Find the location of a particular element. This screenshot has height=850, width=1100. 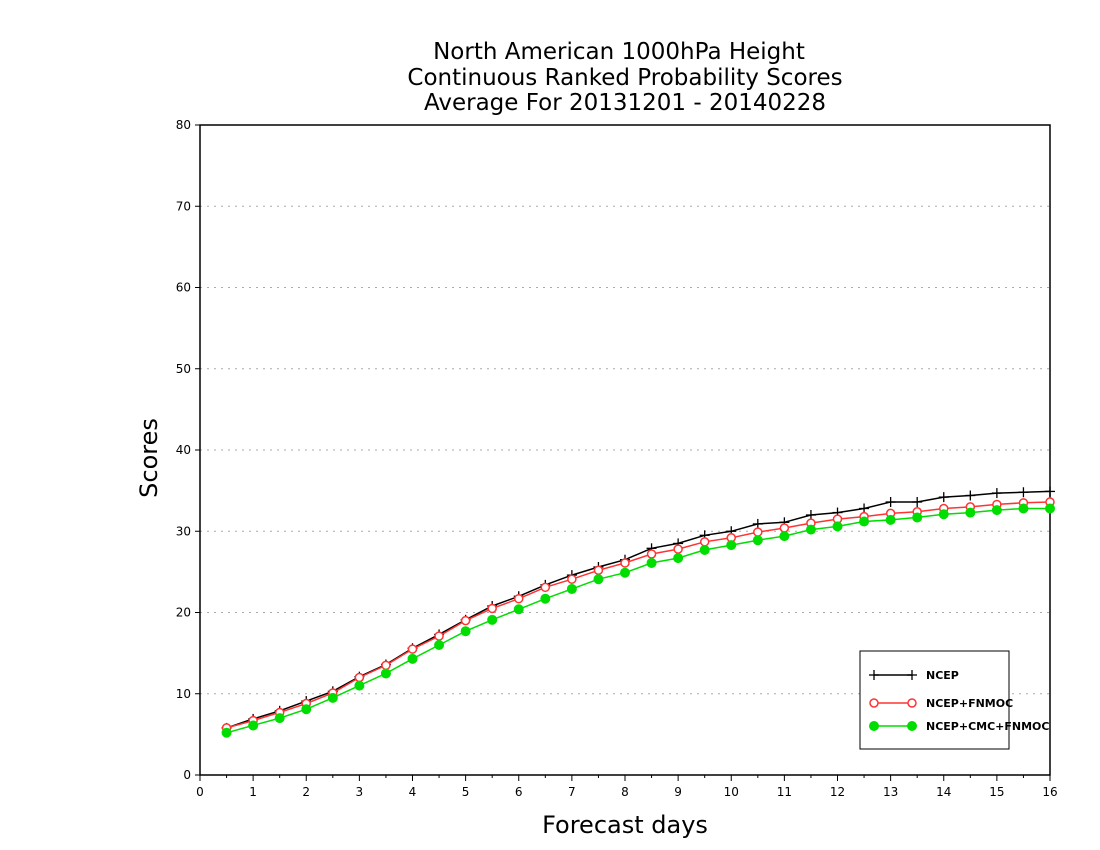

y-tick-label: 60 is located at coordinates (183, 288).